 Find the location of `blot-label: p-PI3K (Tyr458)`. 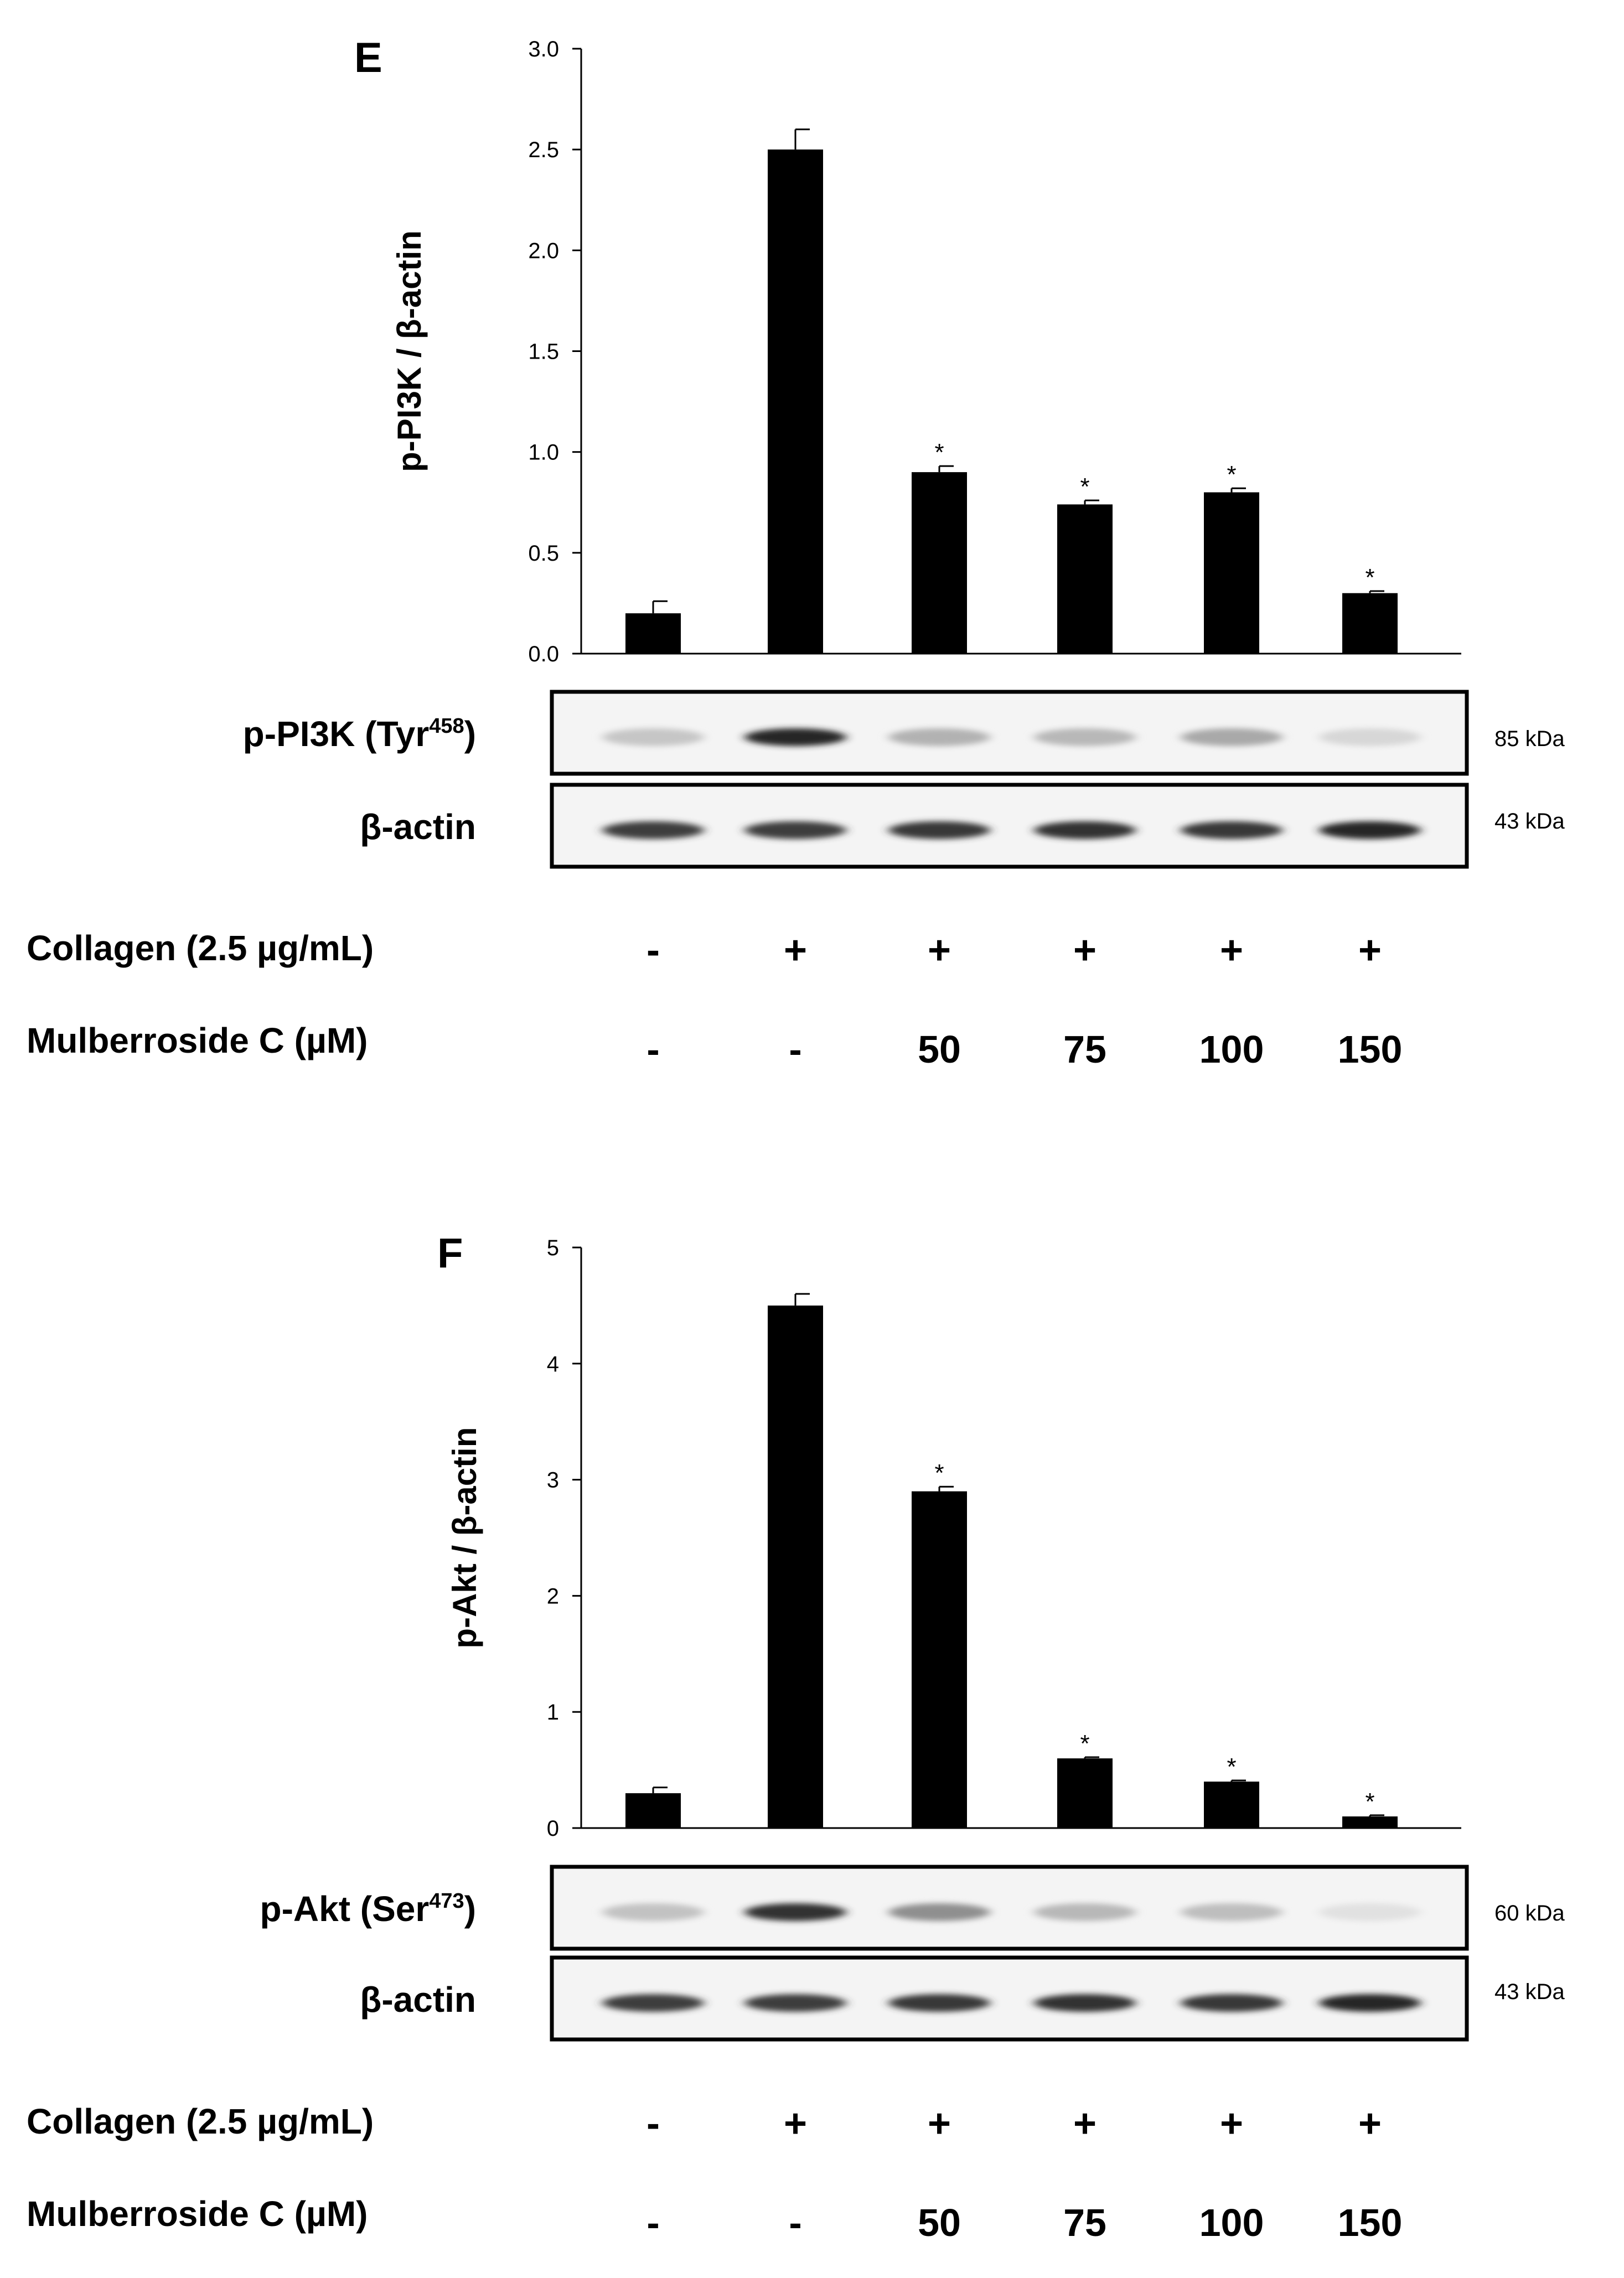

blot-label: p-PI3K (Tyr458) is located at coordinates (359, 734).